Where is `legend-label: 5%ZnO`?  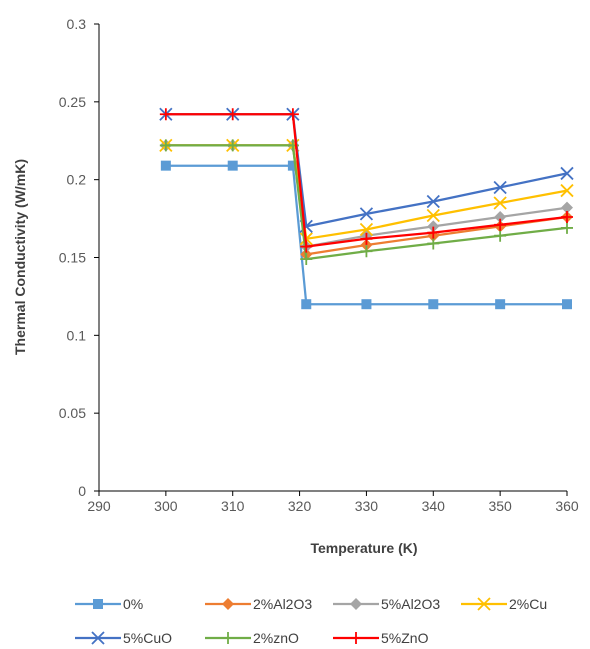 legend-label: 5%ZnO is located at coordinates (405, 638).